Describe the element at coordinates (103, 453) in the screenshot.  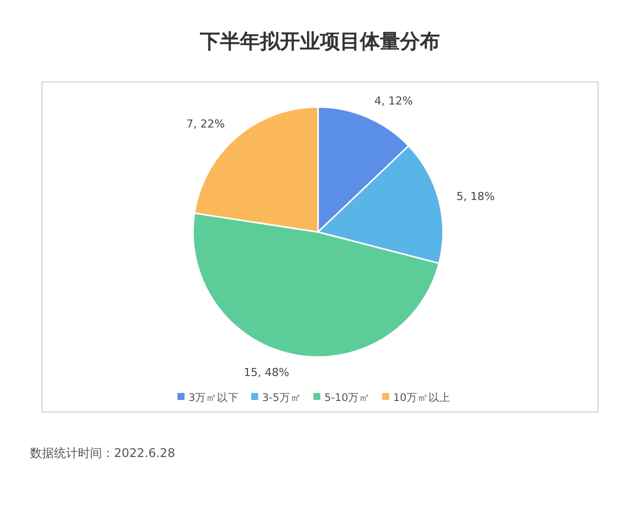
I see `text: 数据统计时间：2022.6.28` at that location.